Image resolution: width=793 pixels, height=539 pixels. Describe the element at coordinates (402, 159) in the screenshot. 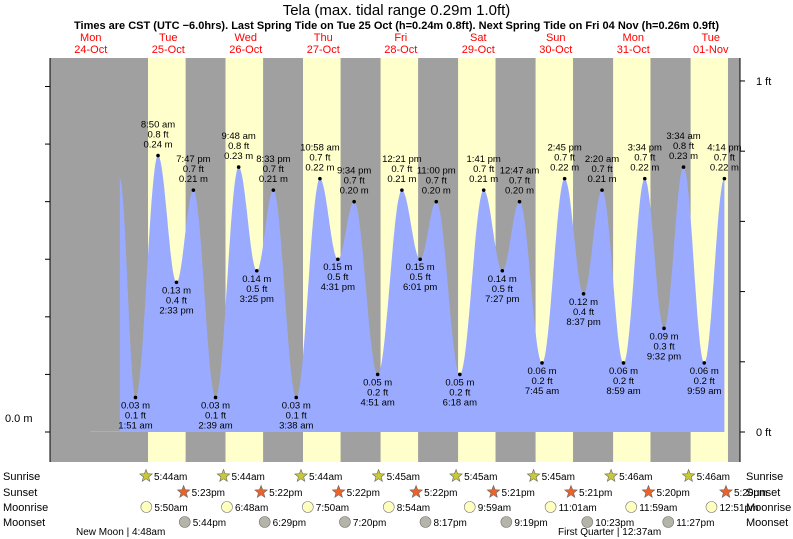

I see `tide-label: 12:21 pm` at that location.